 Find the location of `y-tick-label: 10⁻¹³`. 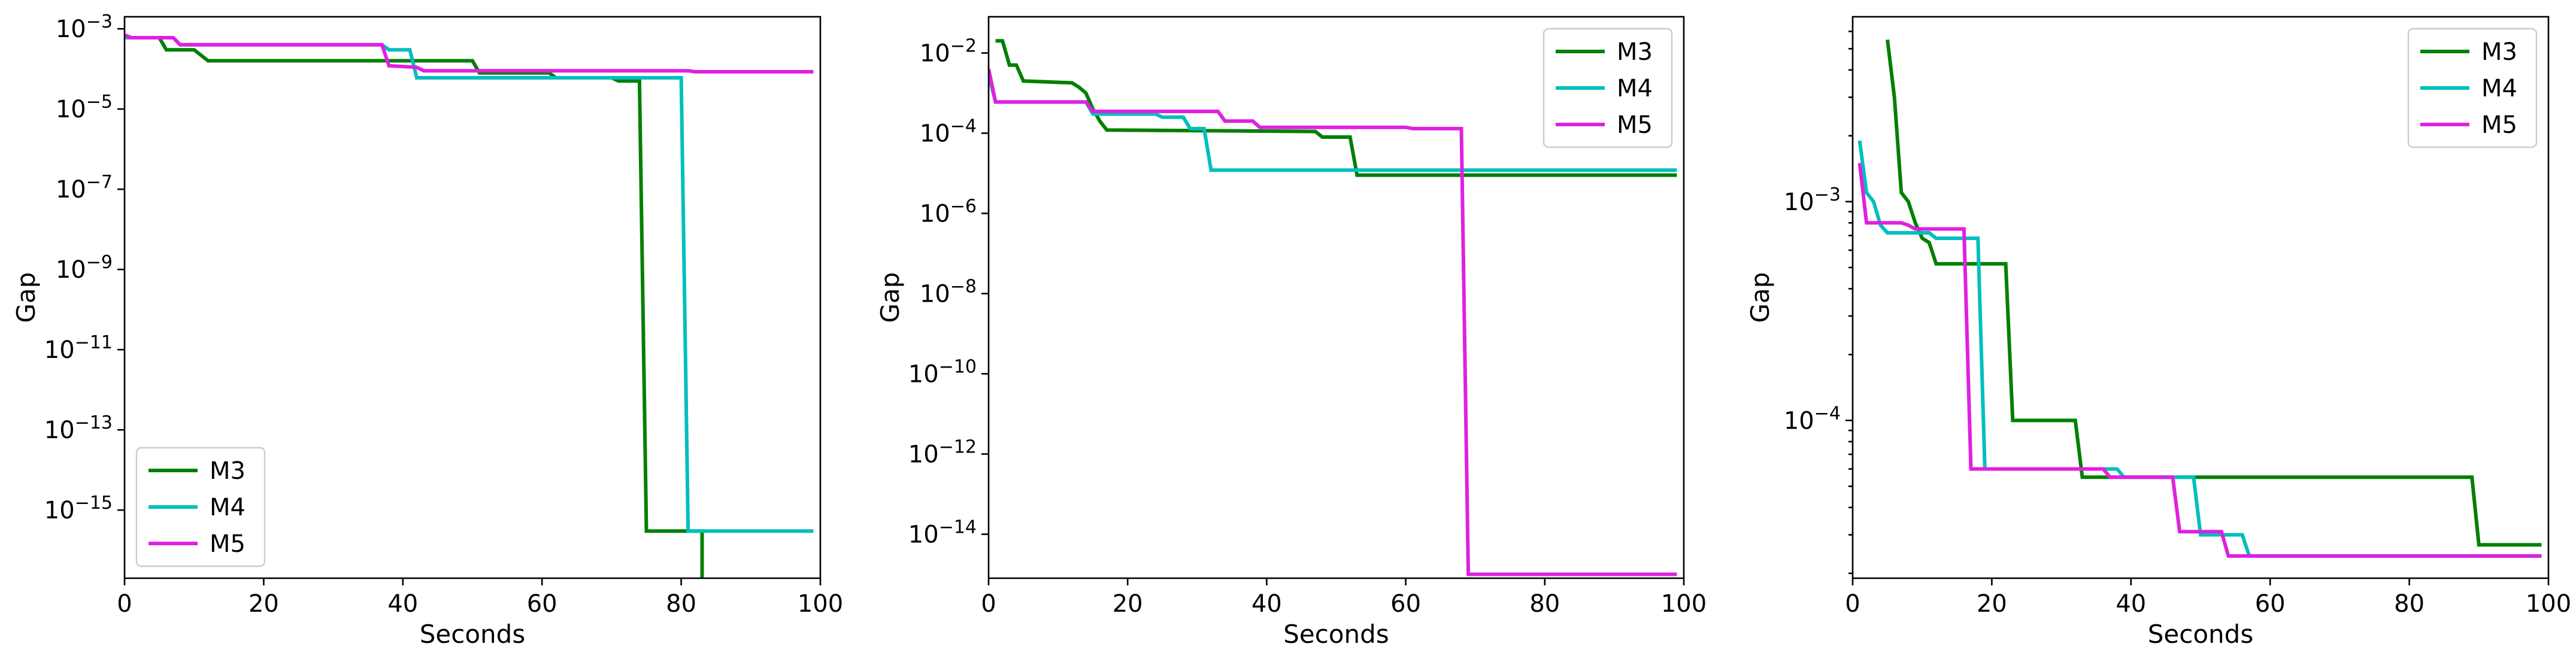

y-tick-label: 10⁻¹³ is located at coordinates (78, 428).